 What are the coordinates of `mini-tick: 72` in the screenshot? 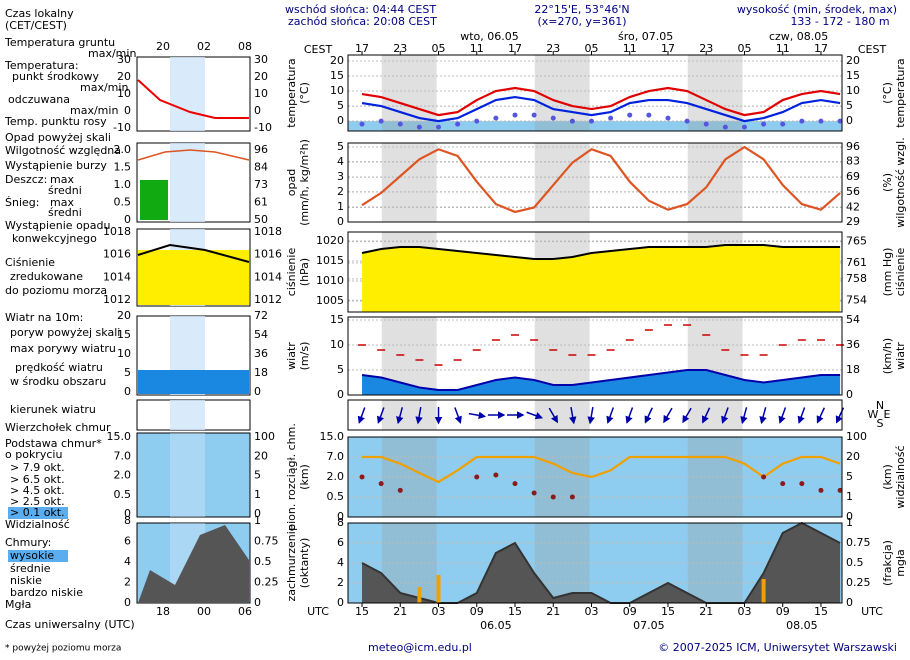 It's located at (261, 315).